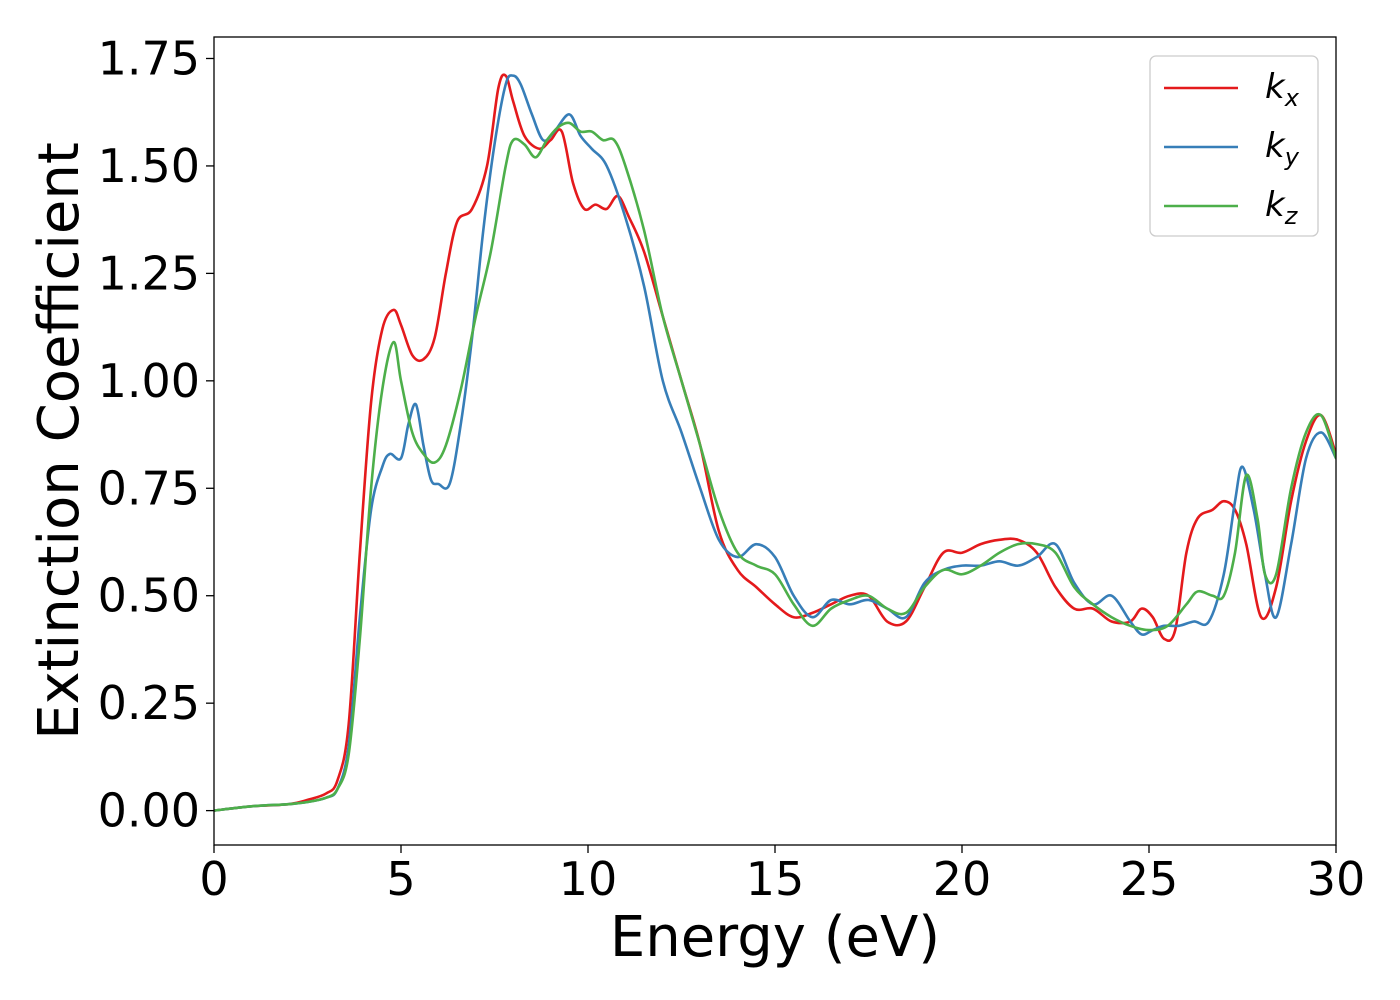 This screenshot has height=1000, width=1400. What do you see at coordinates (775, 879) in the screenshot?
I see `x-tick-label: 15` at bounding box center [775, 879].